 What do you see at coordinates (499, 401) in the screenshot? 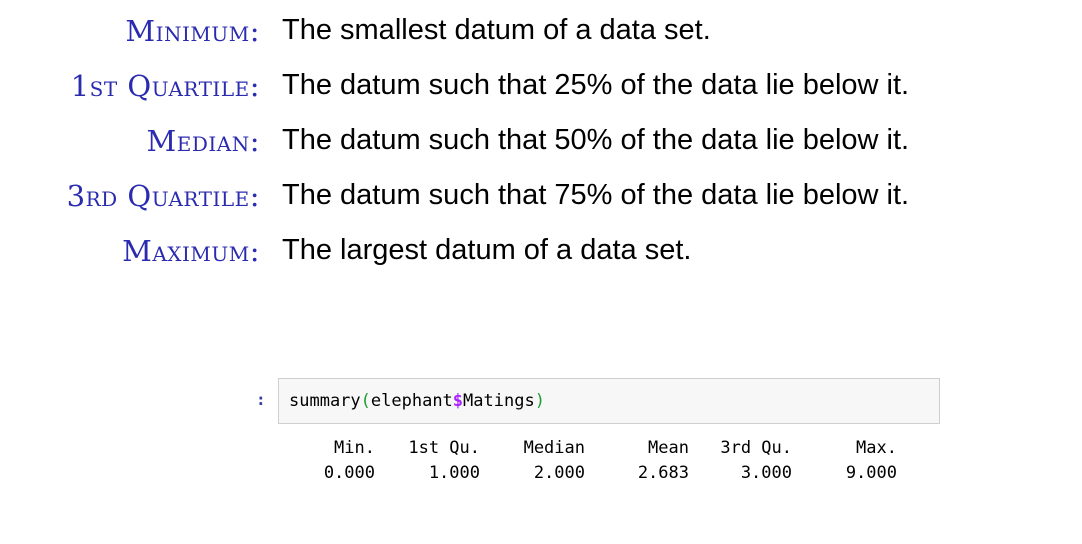
I see `code-field: Matings` at bounding box center [499, 401].